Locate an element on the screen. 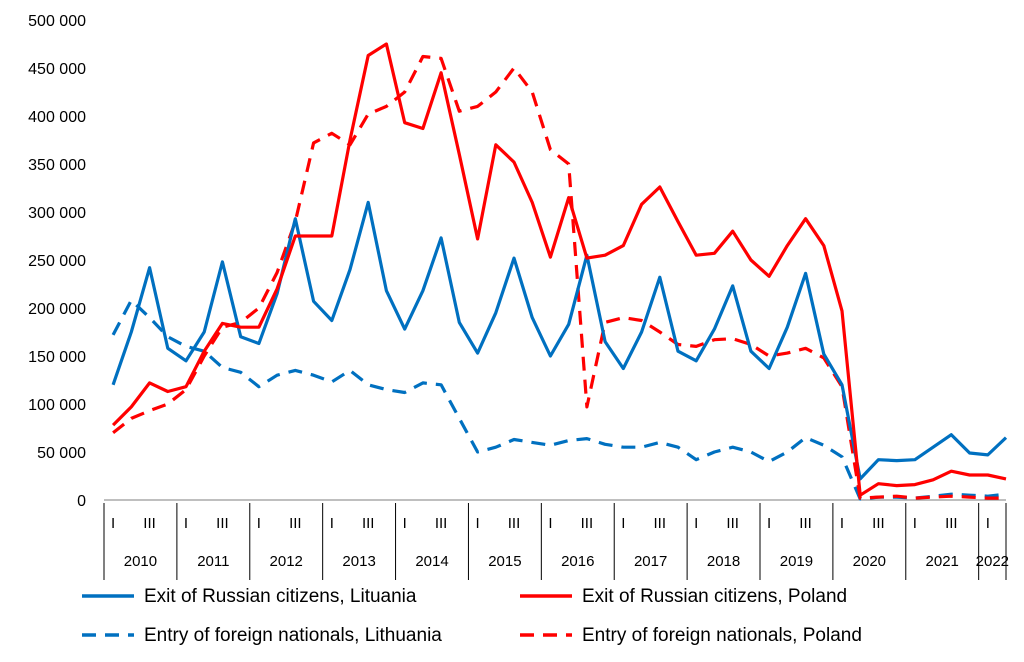  y-tick-label: 150 000 is located at coordinates (57, 357).